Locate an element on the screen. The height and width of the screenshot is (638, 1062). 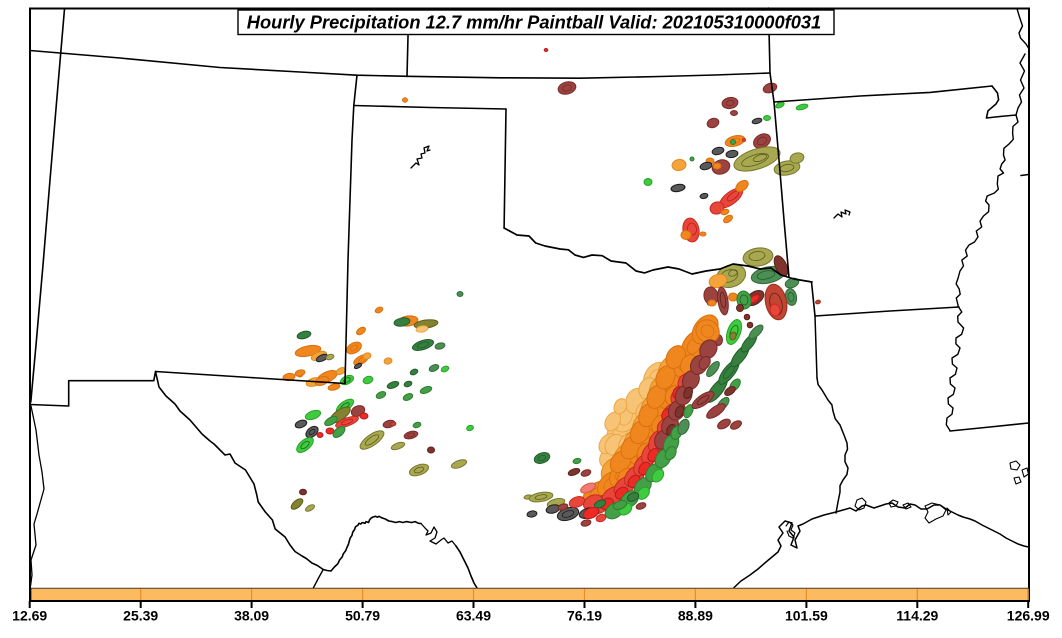
svg-text: 88.89 is located at coordinates (695, 616).